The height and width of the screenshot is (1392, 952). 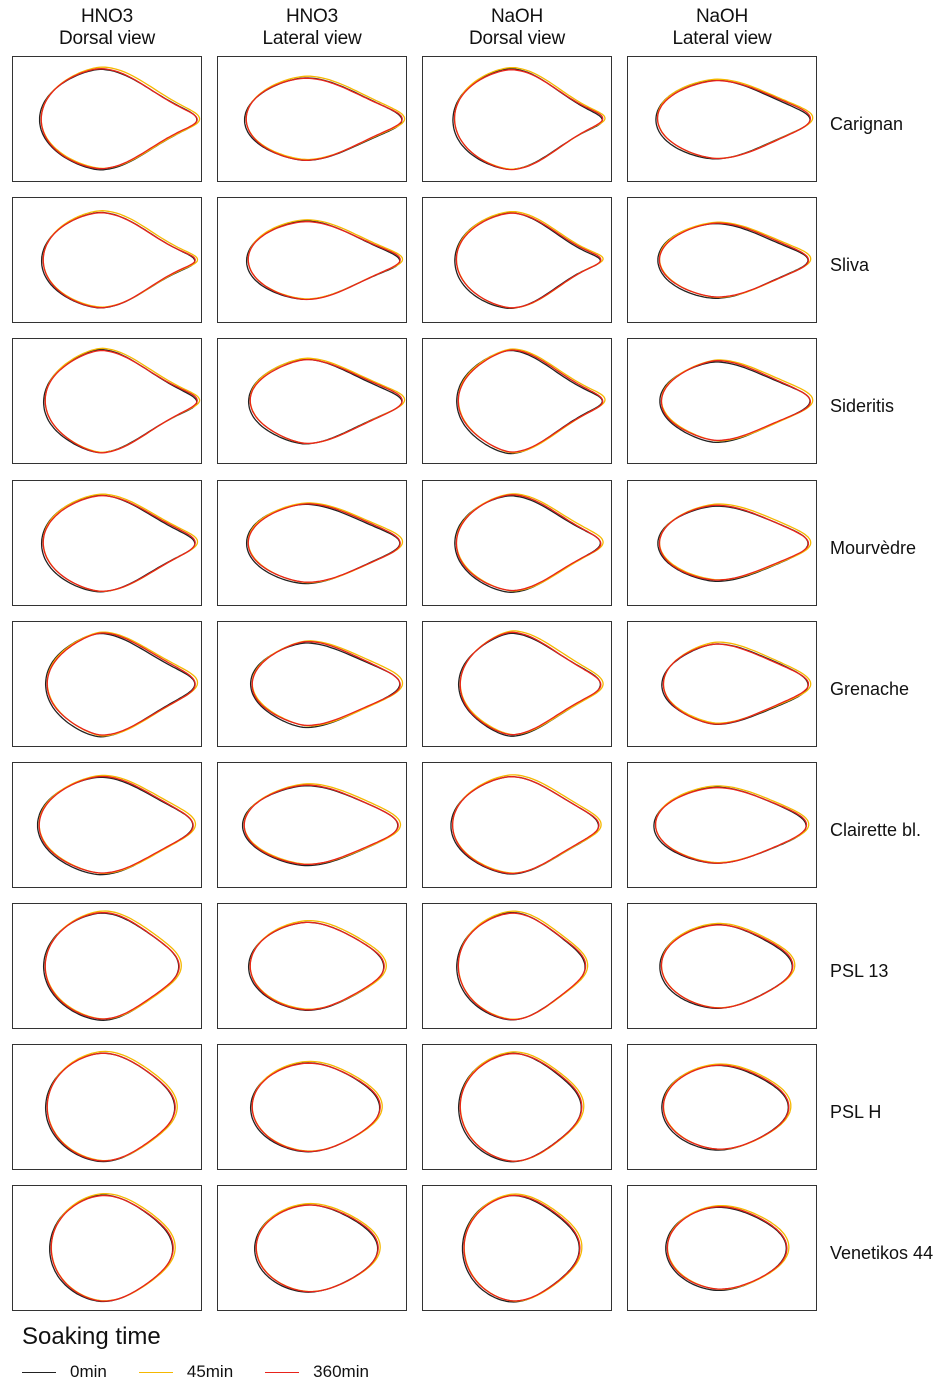 What do you see at coordinates (876, 830) in the screenshot?
I see `row-label: Clairette bl.` at bounding box center [876, 830].